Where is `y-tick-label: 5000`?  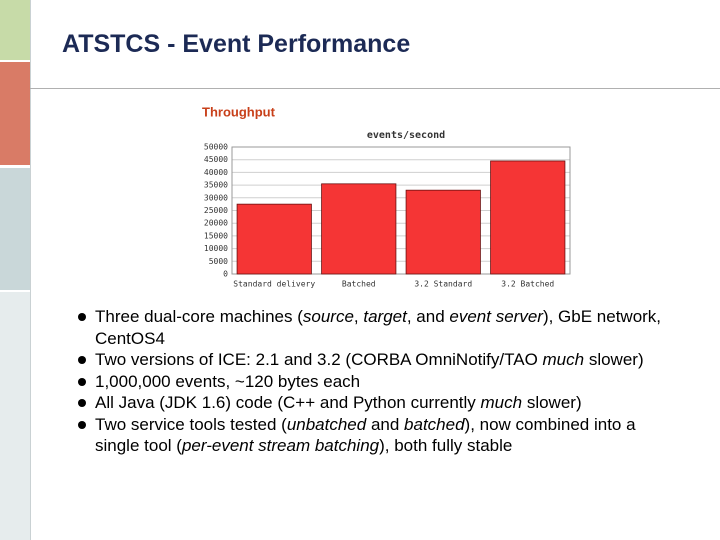 y-tick-label: 5000 is located at coordinates (218, 261).